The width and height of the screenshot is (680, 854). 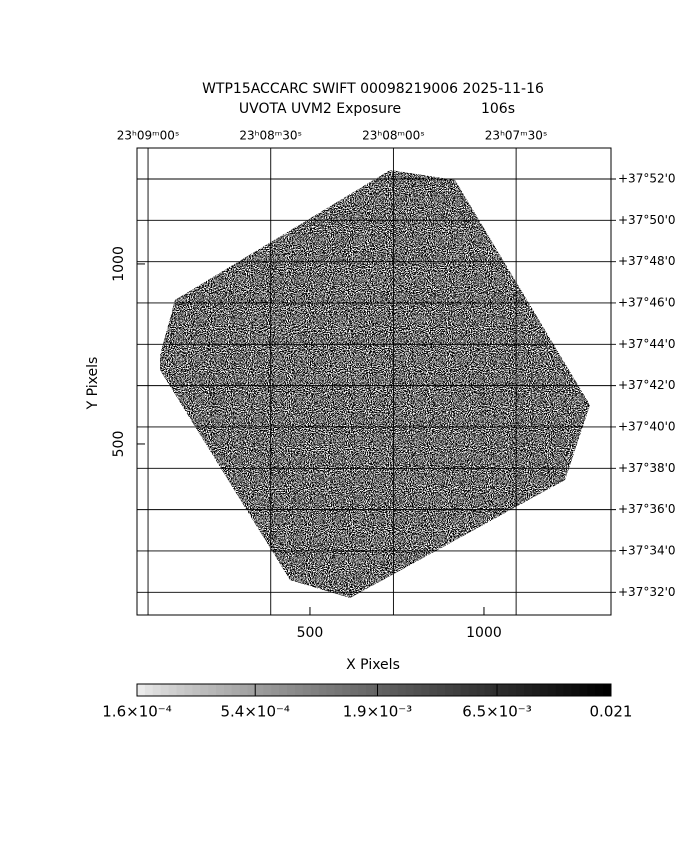 I want to click on ra-tick-label: 23ʰ08ᵐ30ˢ, so click(x=270, y=136).